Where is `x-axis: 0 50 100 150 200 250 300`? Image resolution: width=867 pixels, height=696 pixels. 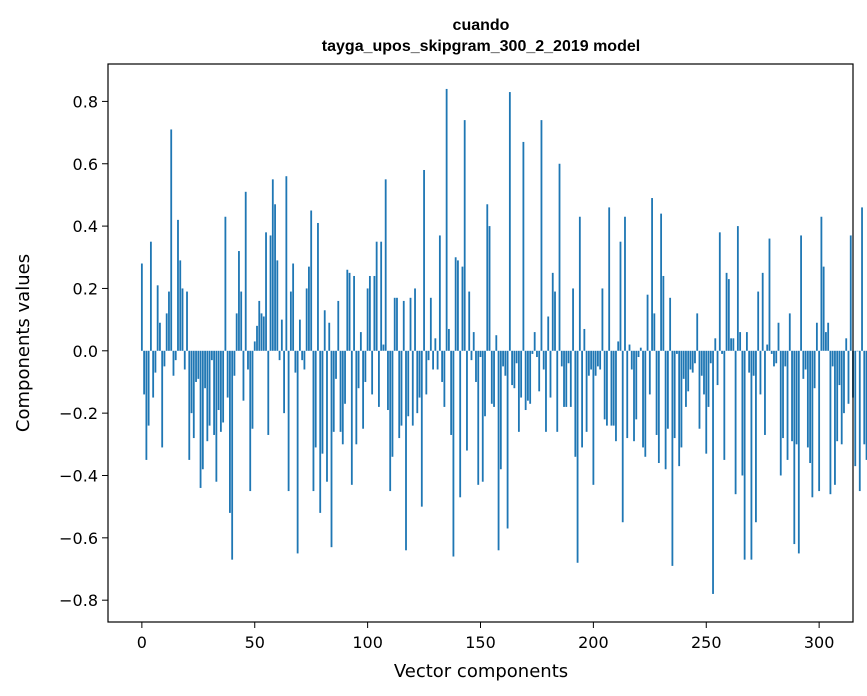
x-axis: 0 50 100 150 200 250 300 is located at coordinates (486, 637).